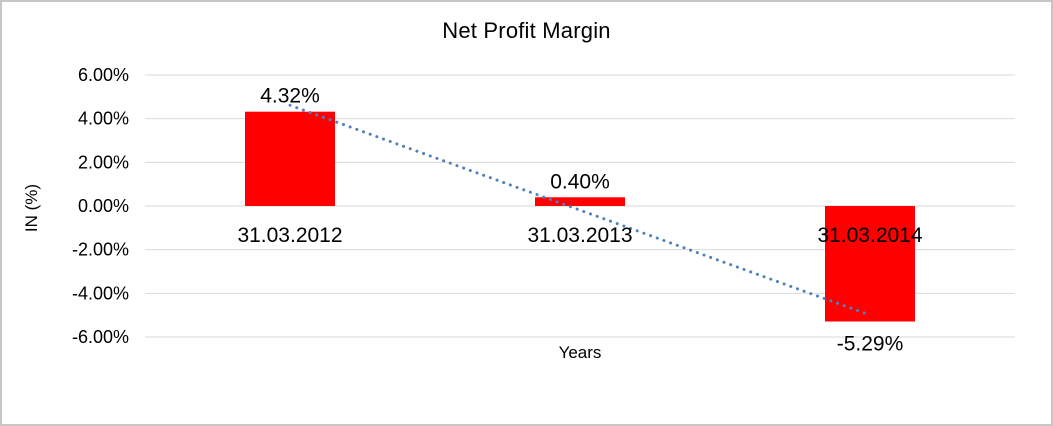 The height and width of the screenshot is (426, 1053). Describe the element at coordinates (100, 337) in the screenshot. I see `y-tick-label: -6.00%` at that location.